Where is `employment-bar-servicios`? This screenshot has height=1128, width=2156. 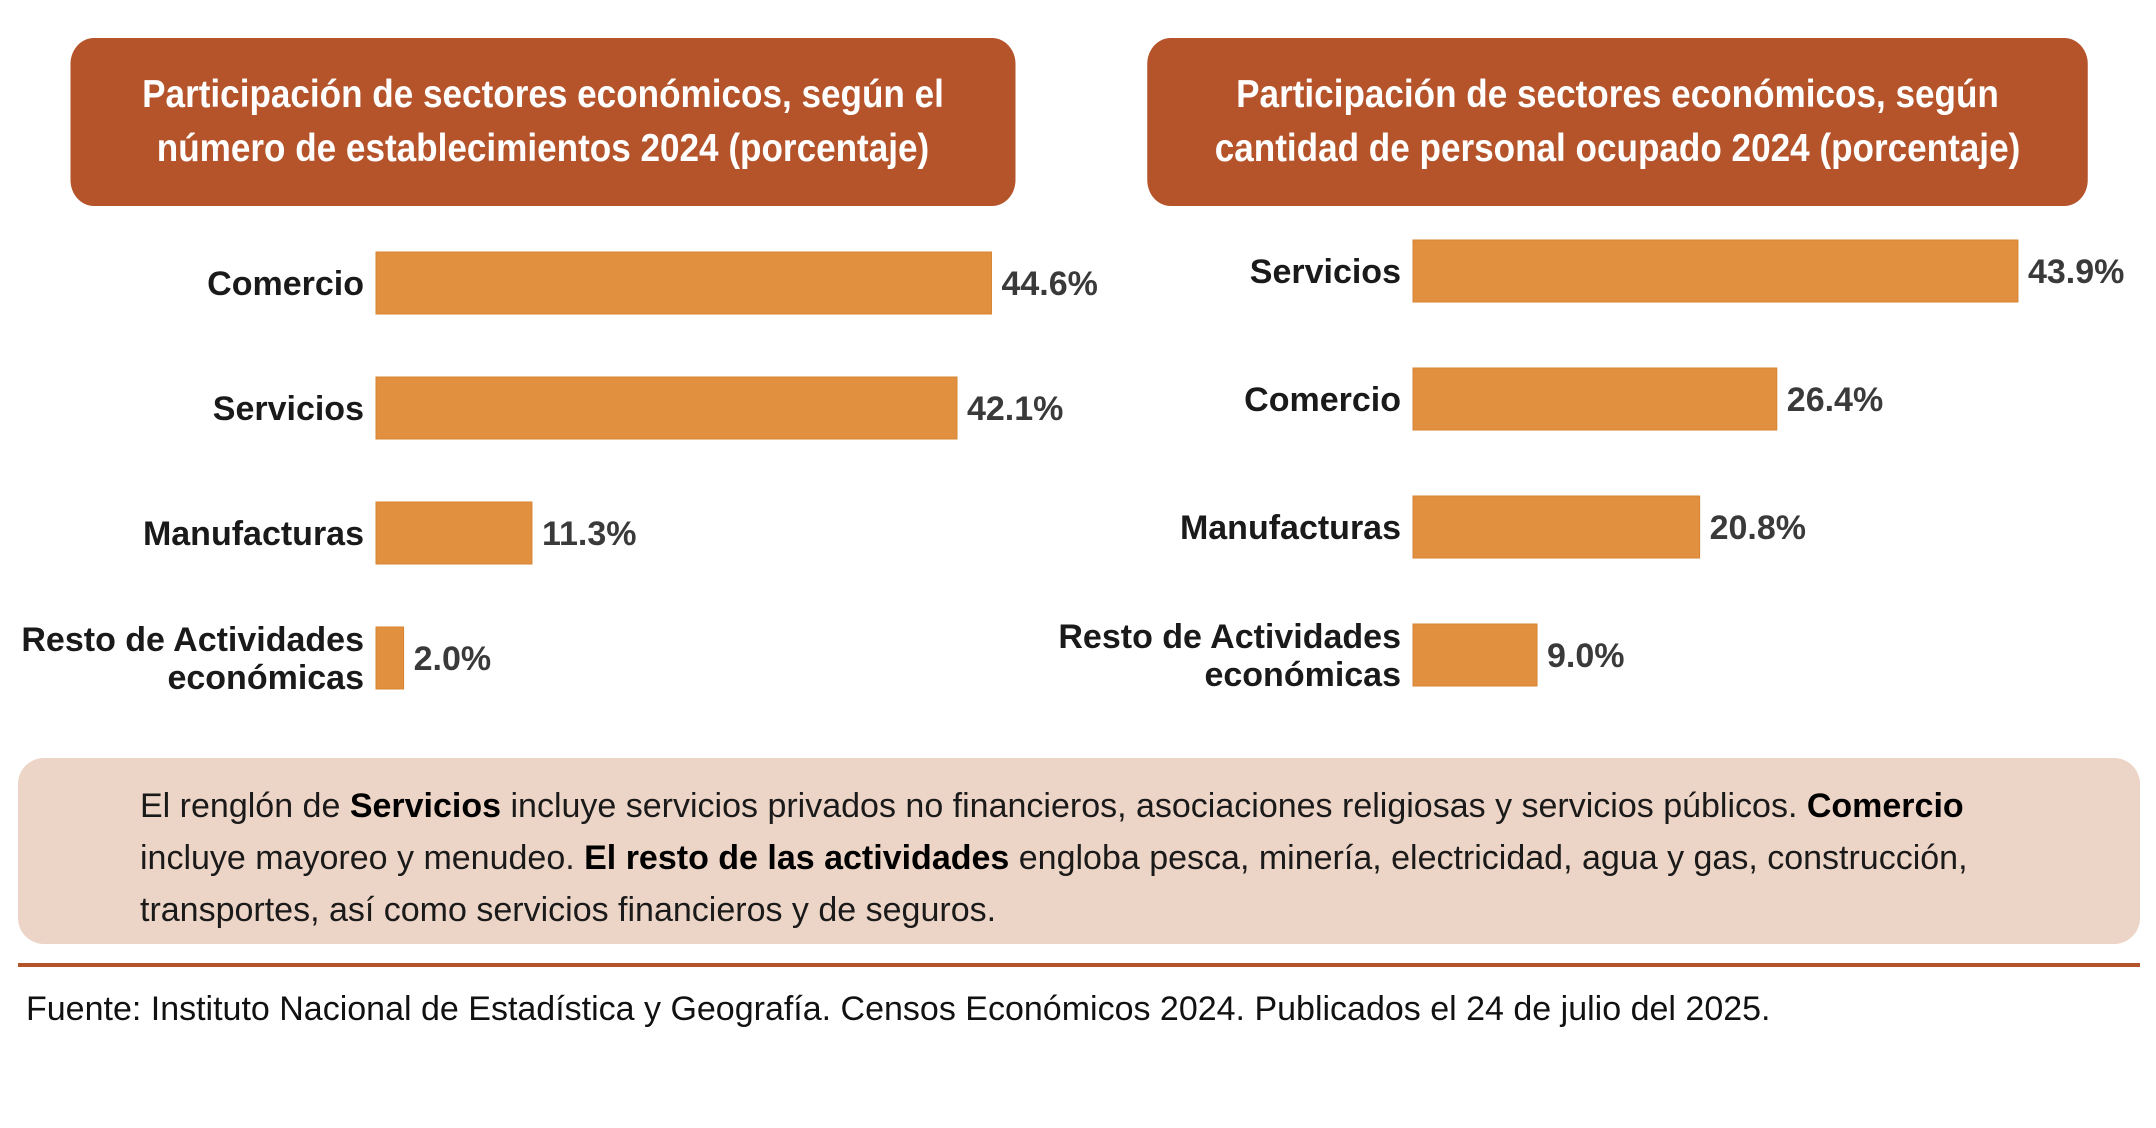 employment-bar-servicios is located at coordinates (1715, 271).